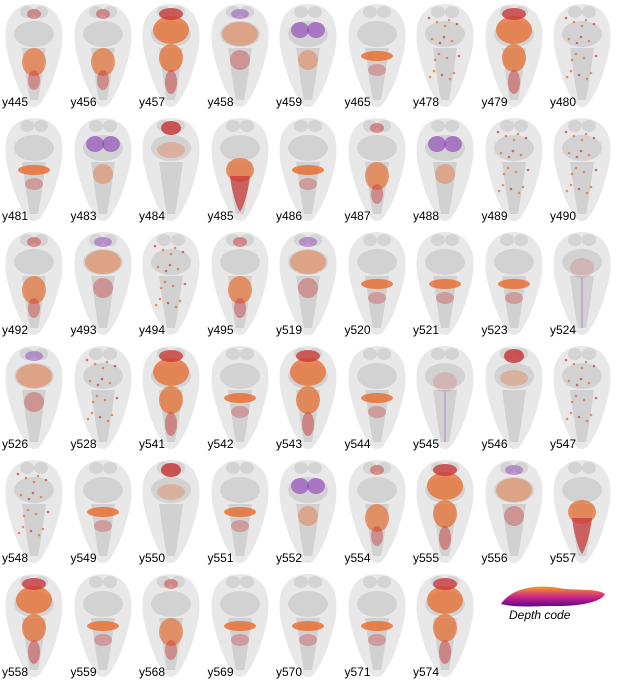  I want to click on brain-panel: y568, so click(171, 627).